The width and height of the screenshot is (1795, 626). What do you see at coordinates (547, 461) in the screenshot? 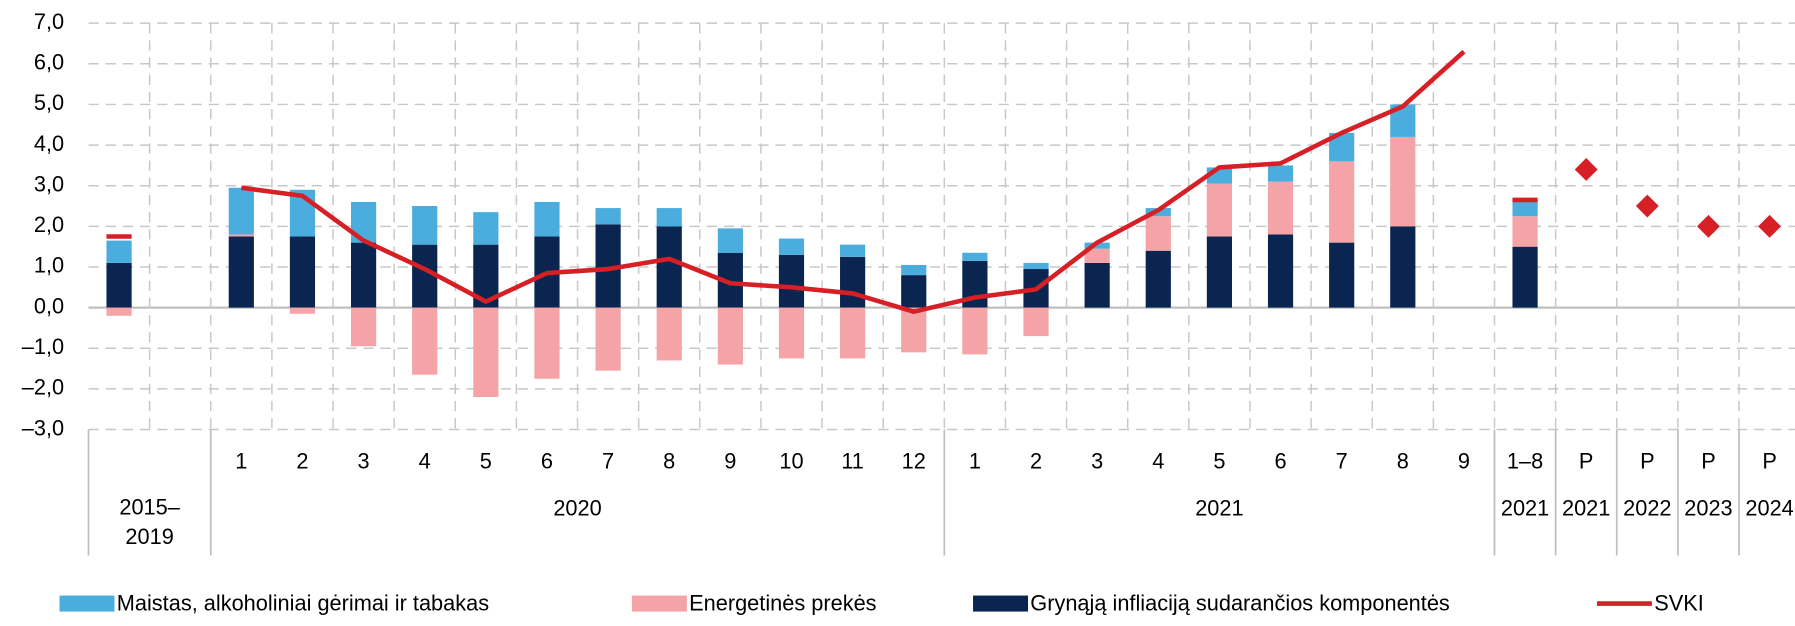
I see `x-tick-label: 6` at bounding box center [547, 461].